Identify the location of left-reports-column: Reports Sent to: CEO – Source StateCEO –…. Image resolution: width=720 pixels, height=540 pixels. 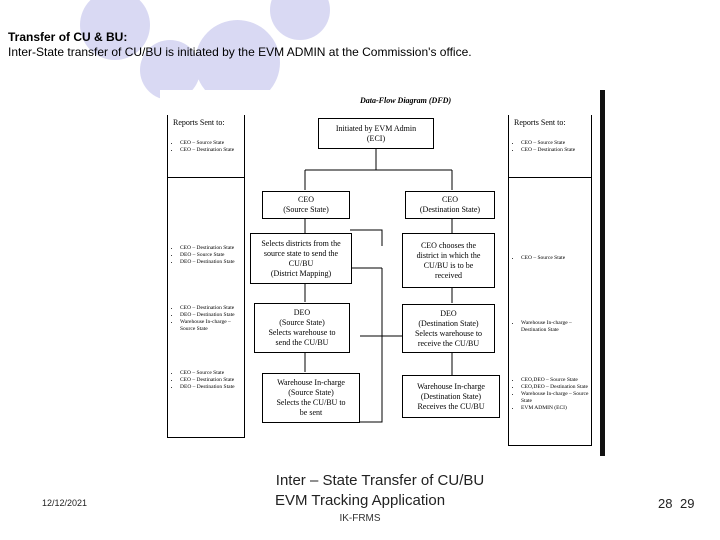
(206, 276).